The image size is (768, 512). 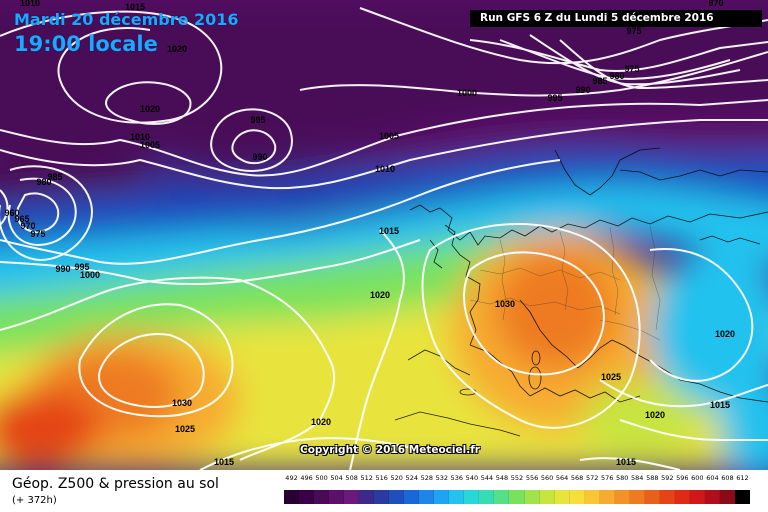 I want to click on scale-label: 500, so click(x=321, y=478).